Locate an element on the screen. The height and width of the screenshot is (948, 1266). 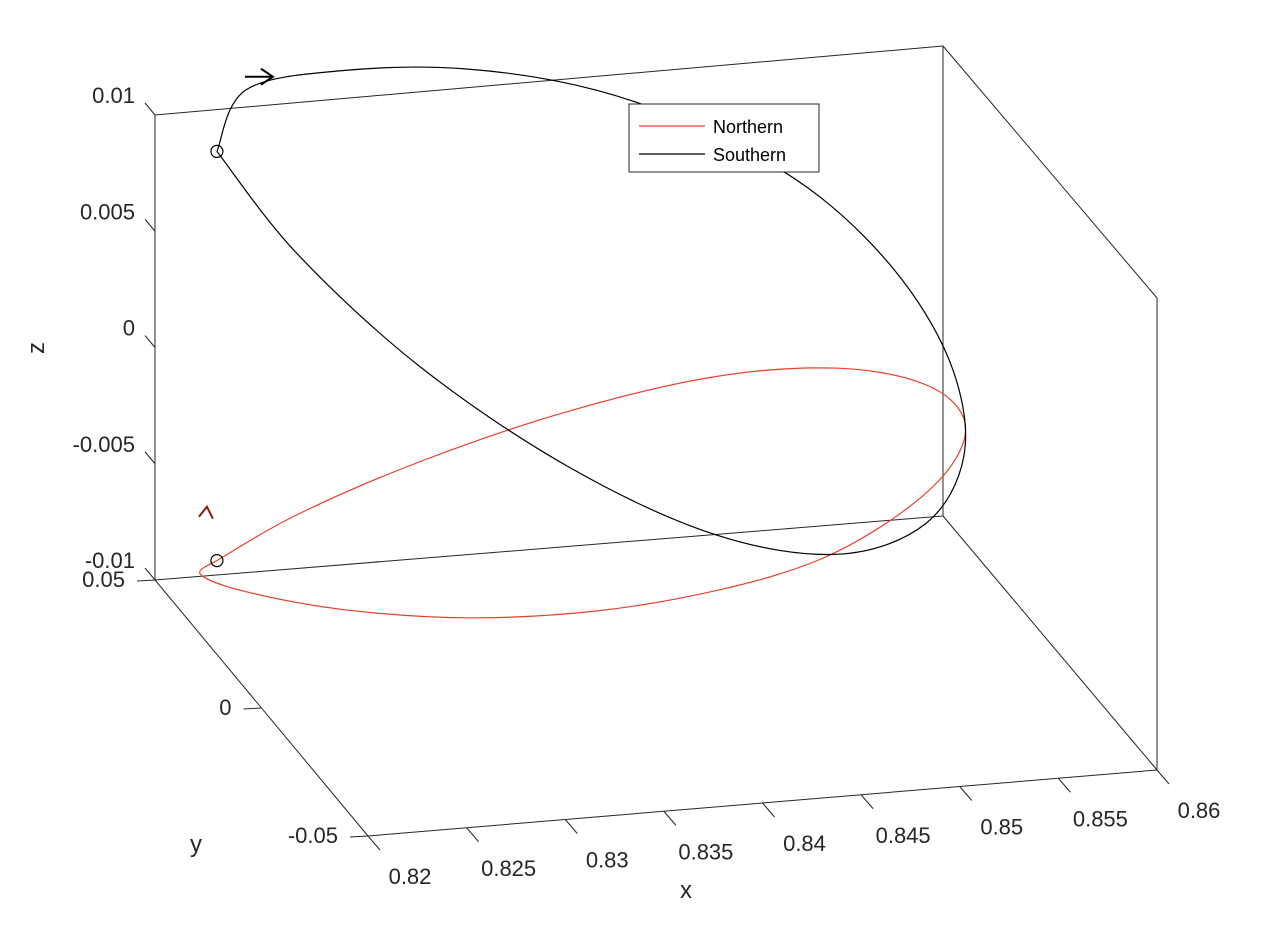
legend-label-southern: Southern is located at coordinates (749, 155).